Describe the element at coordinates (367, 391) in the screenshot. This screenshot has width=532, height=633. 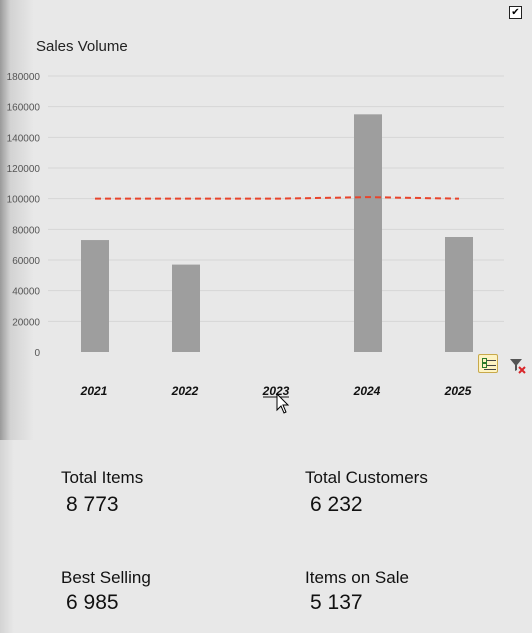
I see `x-category-2024: 2024` at that location.